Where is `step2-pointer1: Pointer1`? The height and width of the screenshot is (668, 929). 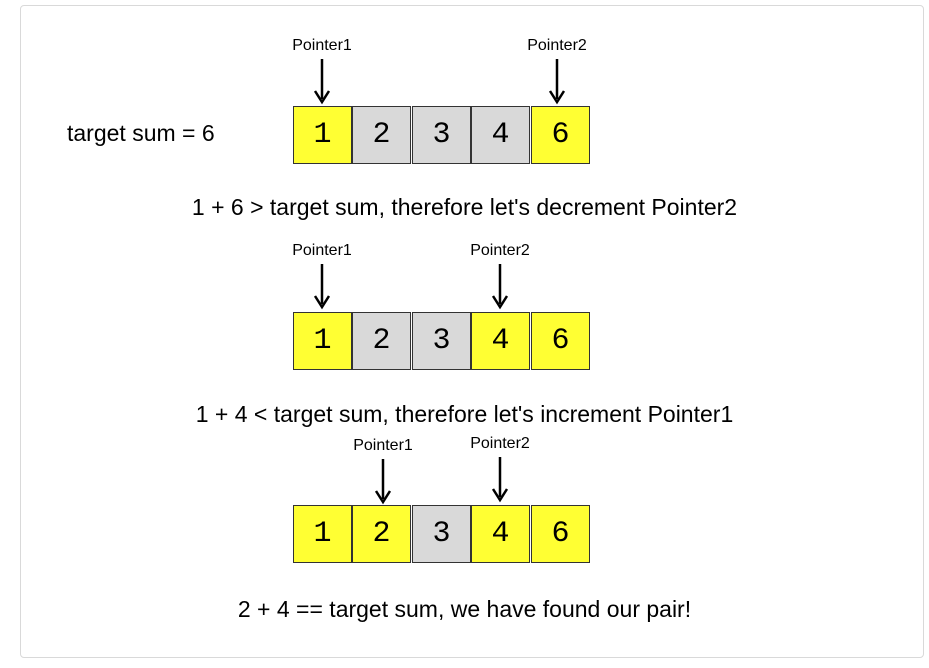 step2-pointer1: Pointer1 is located at coordinates (322, 276).